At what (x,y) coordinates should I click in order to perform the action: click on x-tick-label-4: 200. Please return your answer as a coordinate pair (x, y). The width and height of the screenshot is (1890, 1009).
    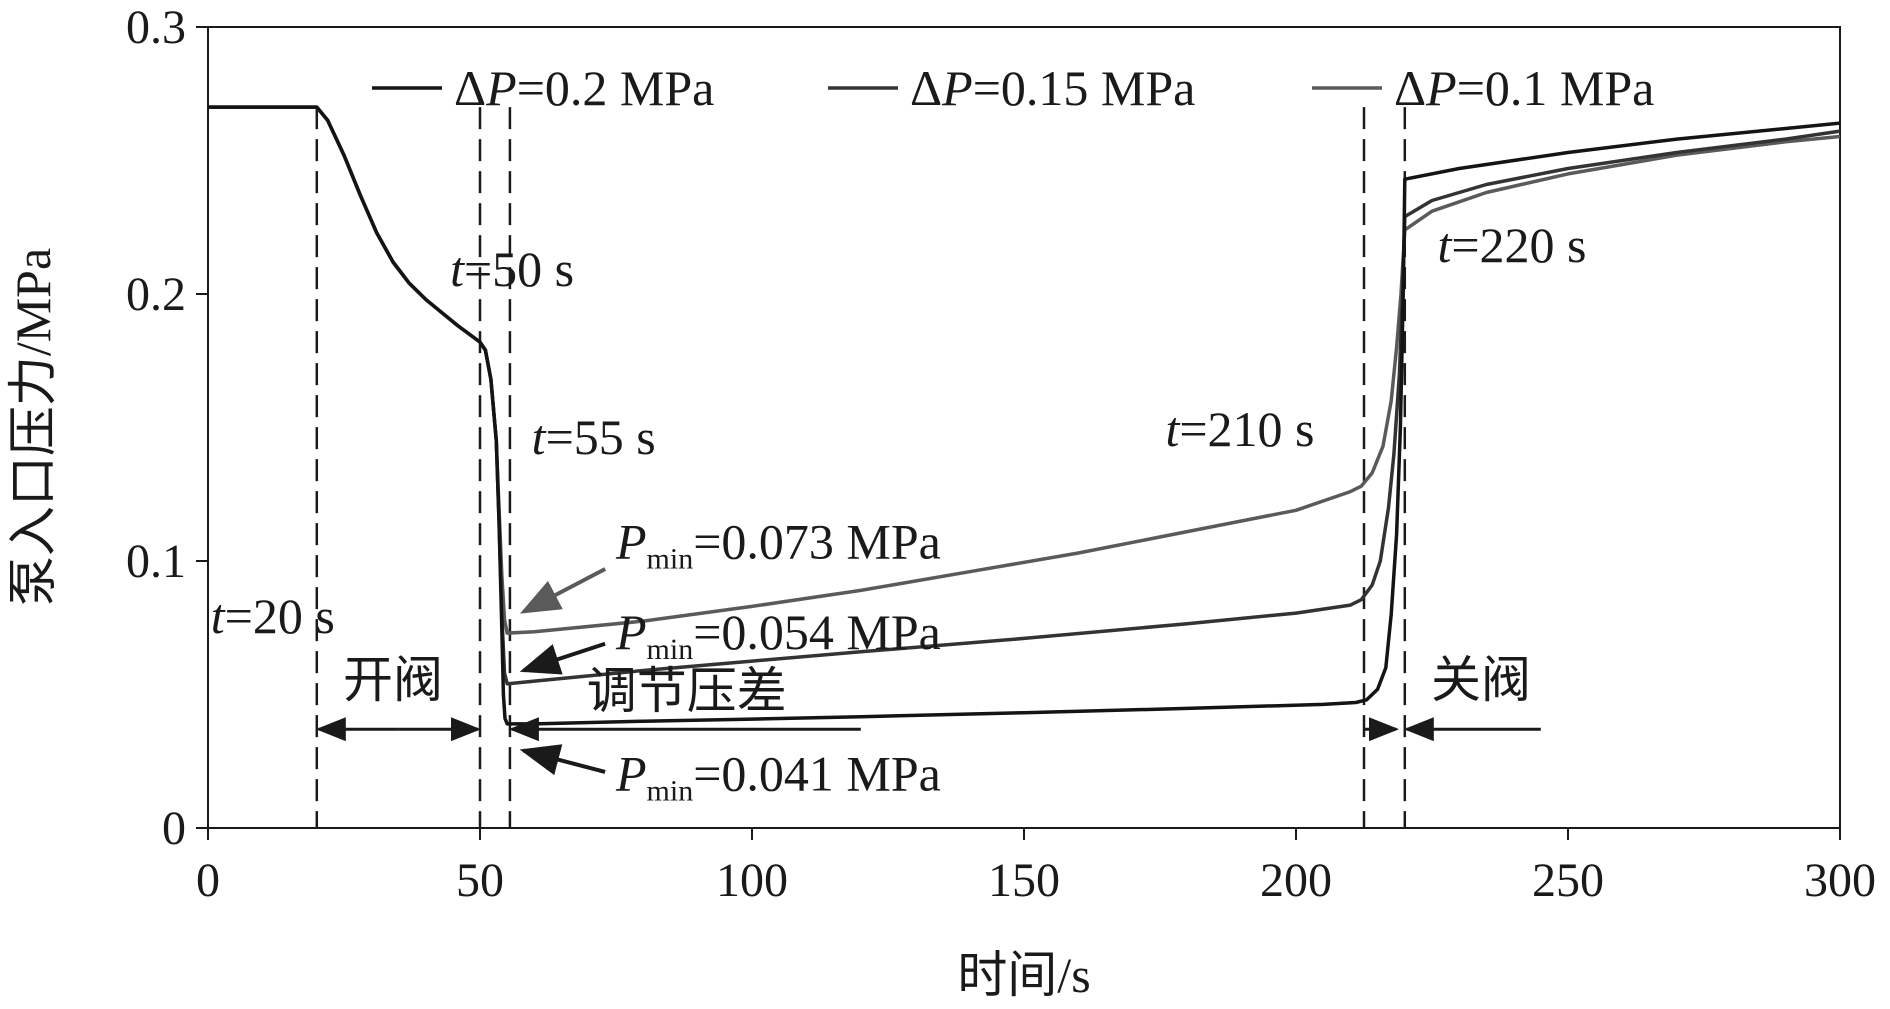
    Looking at the image, I should click on (1296, 880).